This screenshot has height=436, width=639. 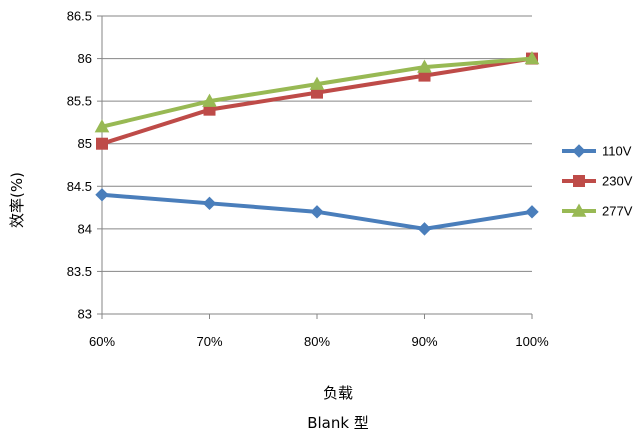 I want to click on x-axis-ticks: 60% 70% 80% 90% 100%, so click(x=319, y=331).